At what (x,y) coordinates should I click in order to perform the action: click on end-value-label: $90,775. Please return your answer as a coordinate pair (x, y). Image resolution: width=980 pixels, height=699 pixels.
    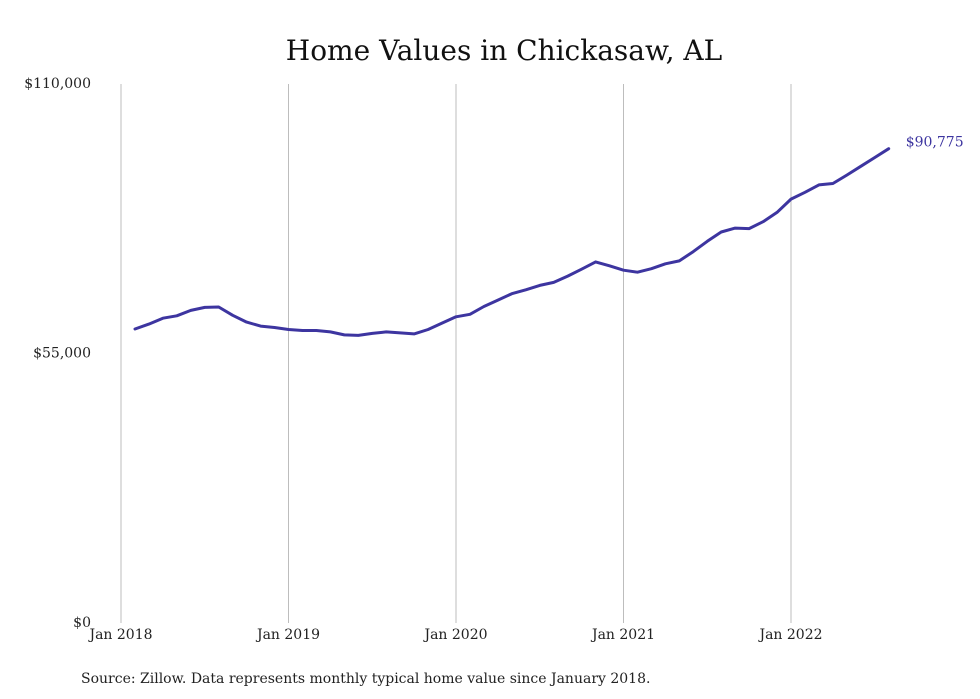
    Looking at the image, I should click on (935, 143).